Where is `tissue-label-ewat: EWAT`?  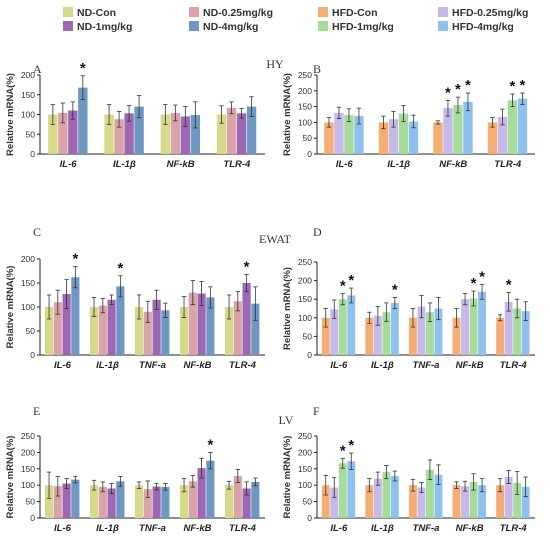
tissue-label-ewat: EWAT is located at coordinates (275, 239).